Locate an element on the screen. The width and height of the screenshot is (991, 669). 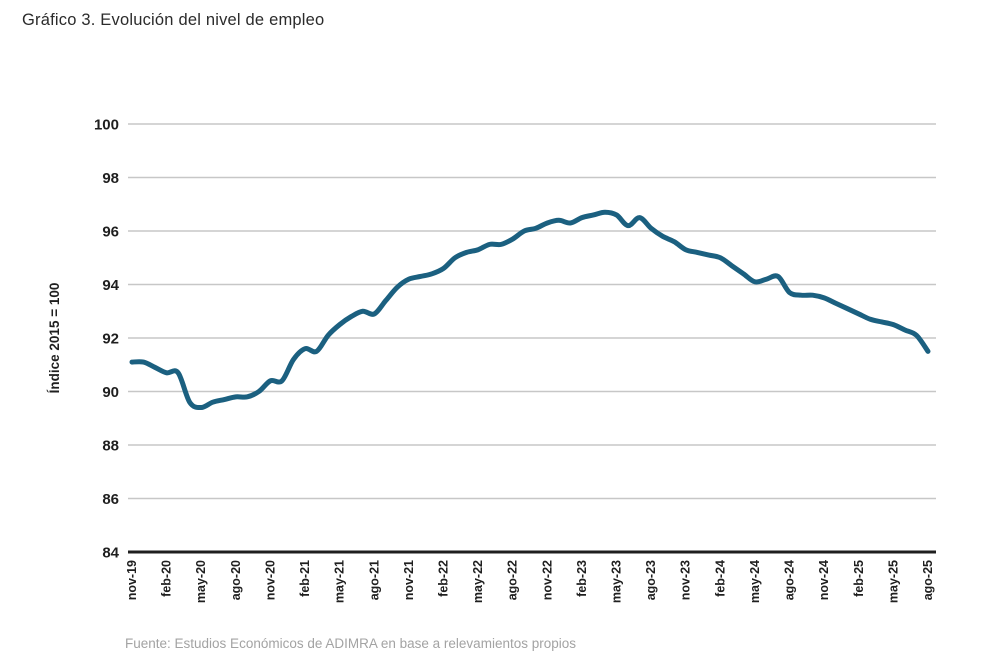
y-tick-label: 98 is located at coordinates (110, 178).